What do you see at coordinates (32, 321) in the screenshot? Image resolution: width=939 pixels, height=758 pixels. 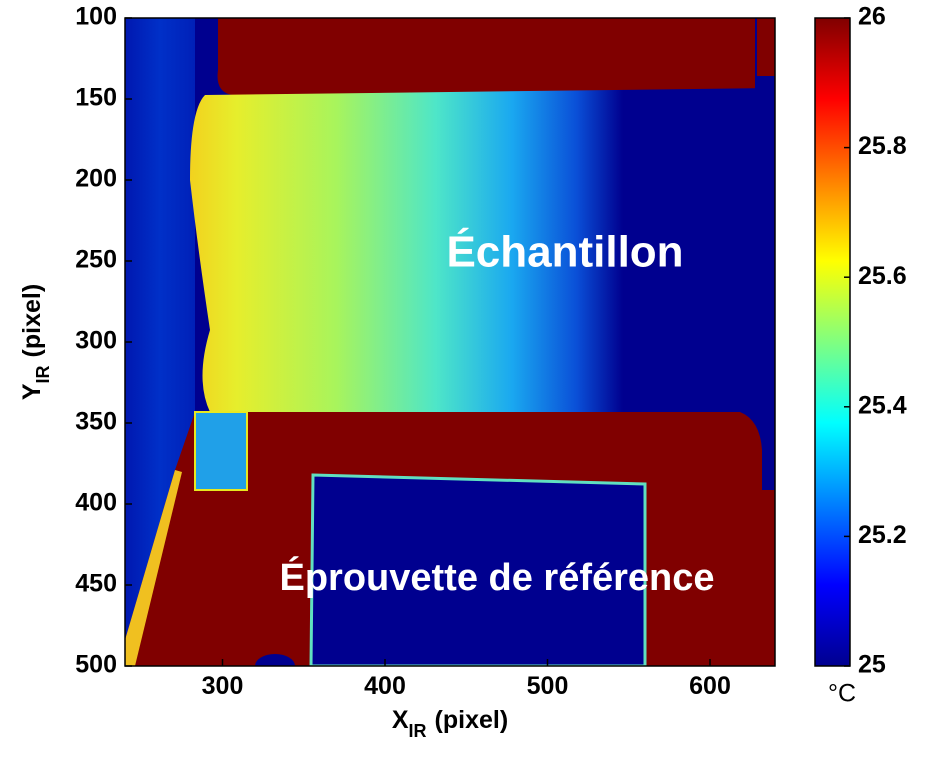 I see `y-label-rest: (pixel)` at bounding box center [32, 321].